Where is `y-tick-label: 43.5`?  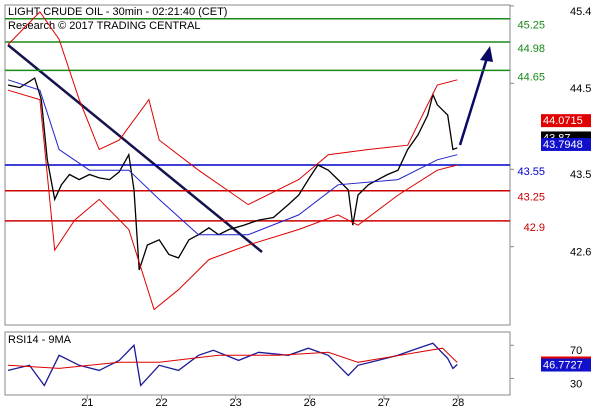
y-tick-label: 43.5 is located at coordinates (580, 175).